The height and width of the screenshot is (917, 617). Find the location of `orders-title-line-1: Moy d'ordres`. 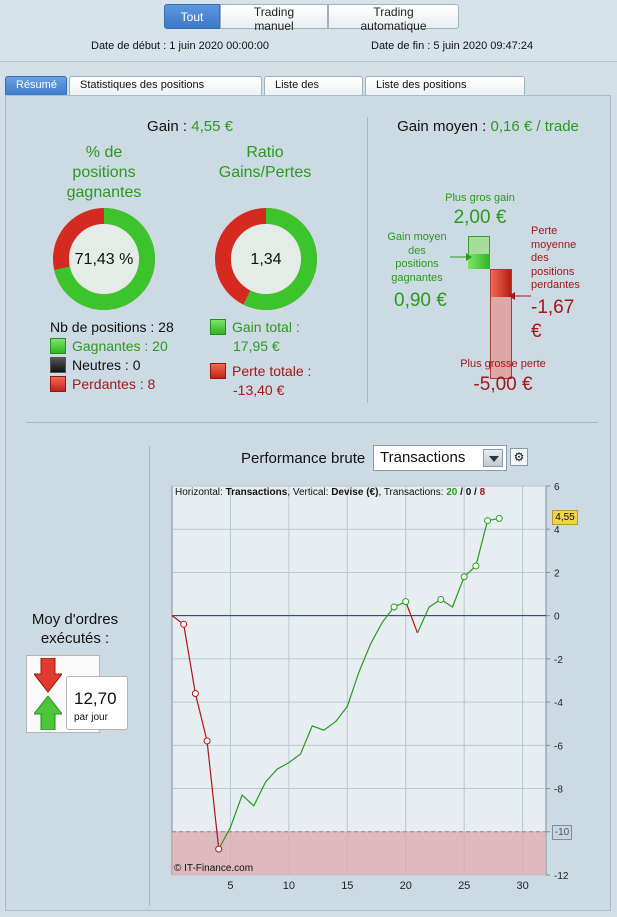

orders-title-line-1: Moy d'ordres is located at coordinates (75, 619).